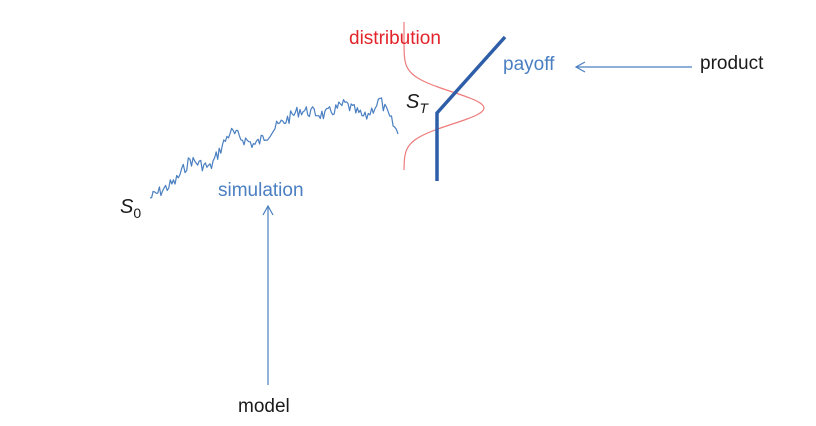 This screenshot has height=426, width=816. I want to click on distribution-curve, so click(444, 96).